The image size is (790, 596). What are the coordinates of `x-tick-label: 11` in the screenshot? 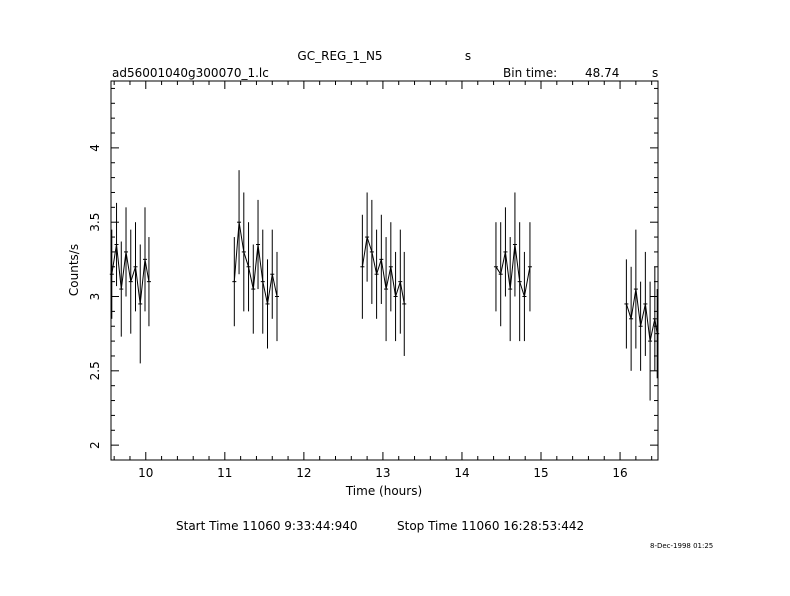 It's located at (224, 473).